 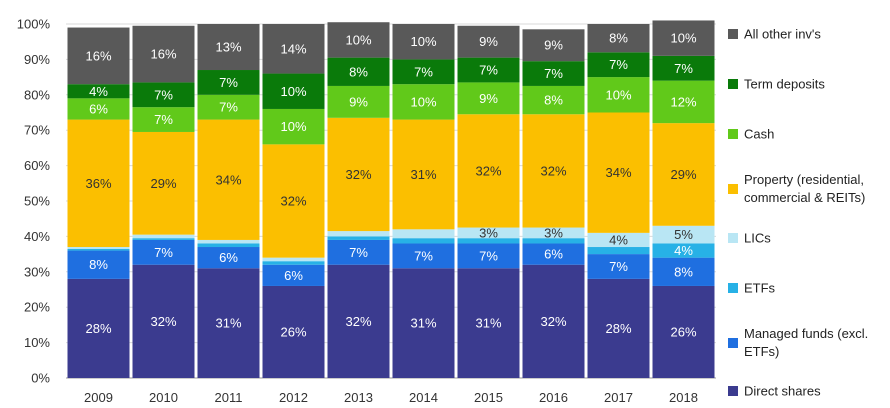 What do you see at coordinates (98, 397) in the screenshot?
I see `x-tick-label: 2009` at bounding box center [98, 397].